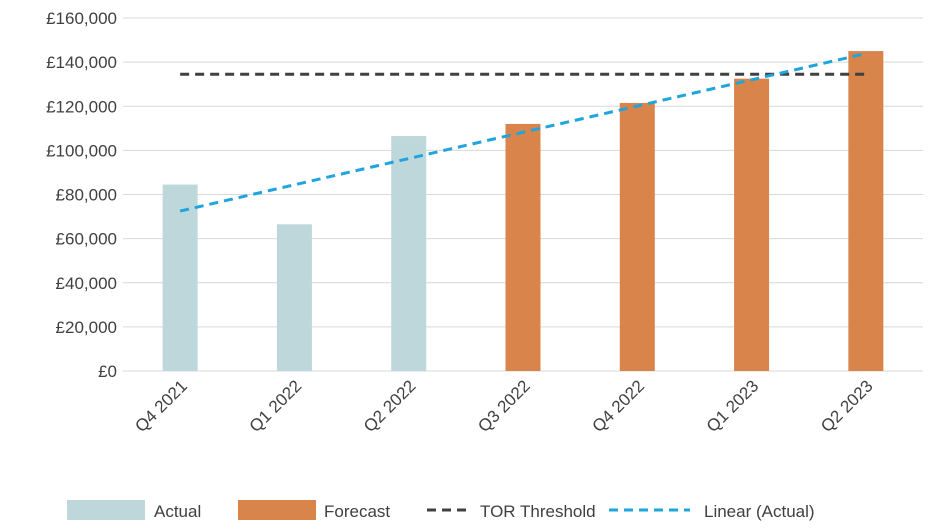 Image resolution: width=935 pixels, height=529 pixels. I want to click on x-tick-label: Q2 2022, so click(390, 406).